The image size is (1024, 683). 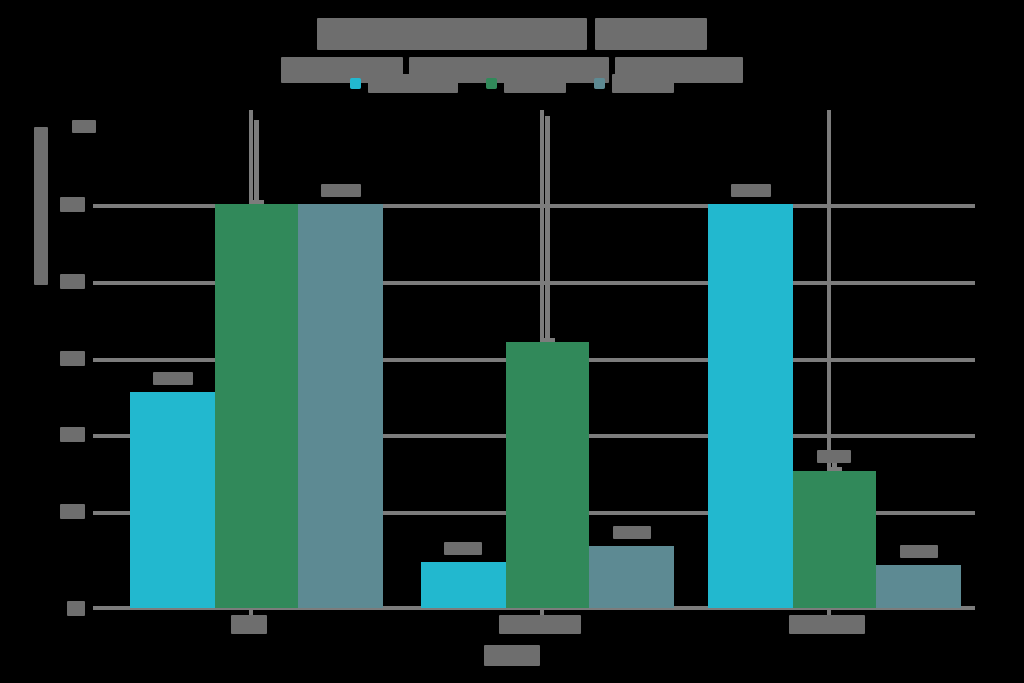 What do you see at coordinates (540, 624) in the screenshot?
I see `x-tick-label-group-2: REDACTED CAT` at bounding box center [540, 624].